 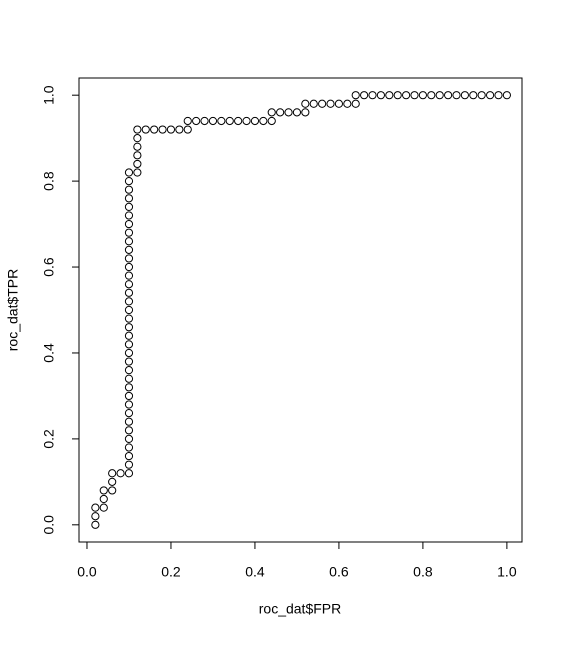 I want to click on x-tick-label: 0.2, so click(x=171, y=572).